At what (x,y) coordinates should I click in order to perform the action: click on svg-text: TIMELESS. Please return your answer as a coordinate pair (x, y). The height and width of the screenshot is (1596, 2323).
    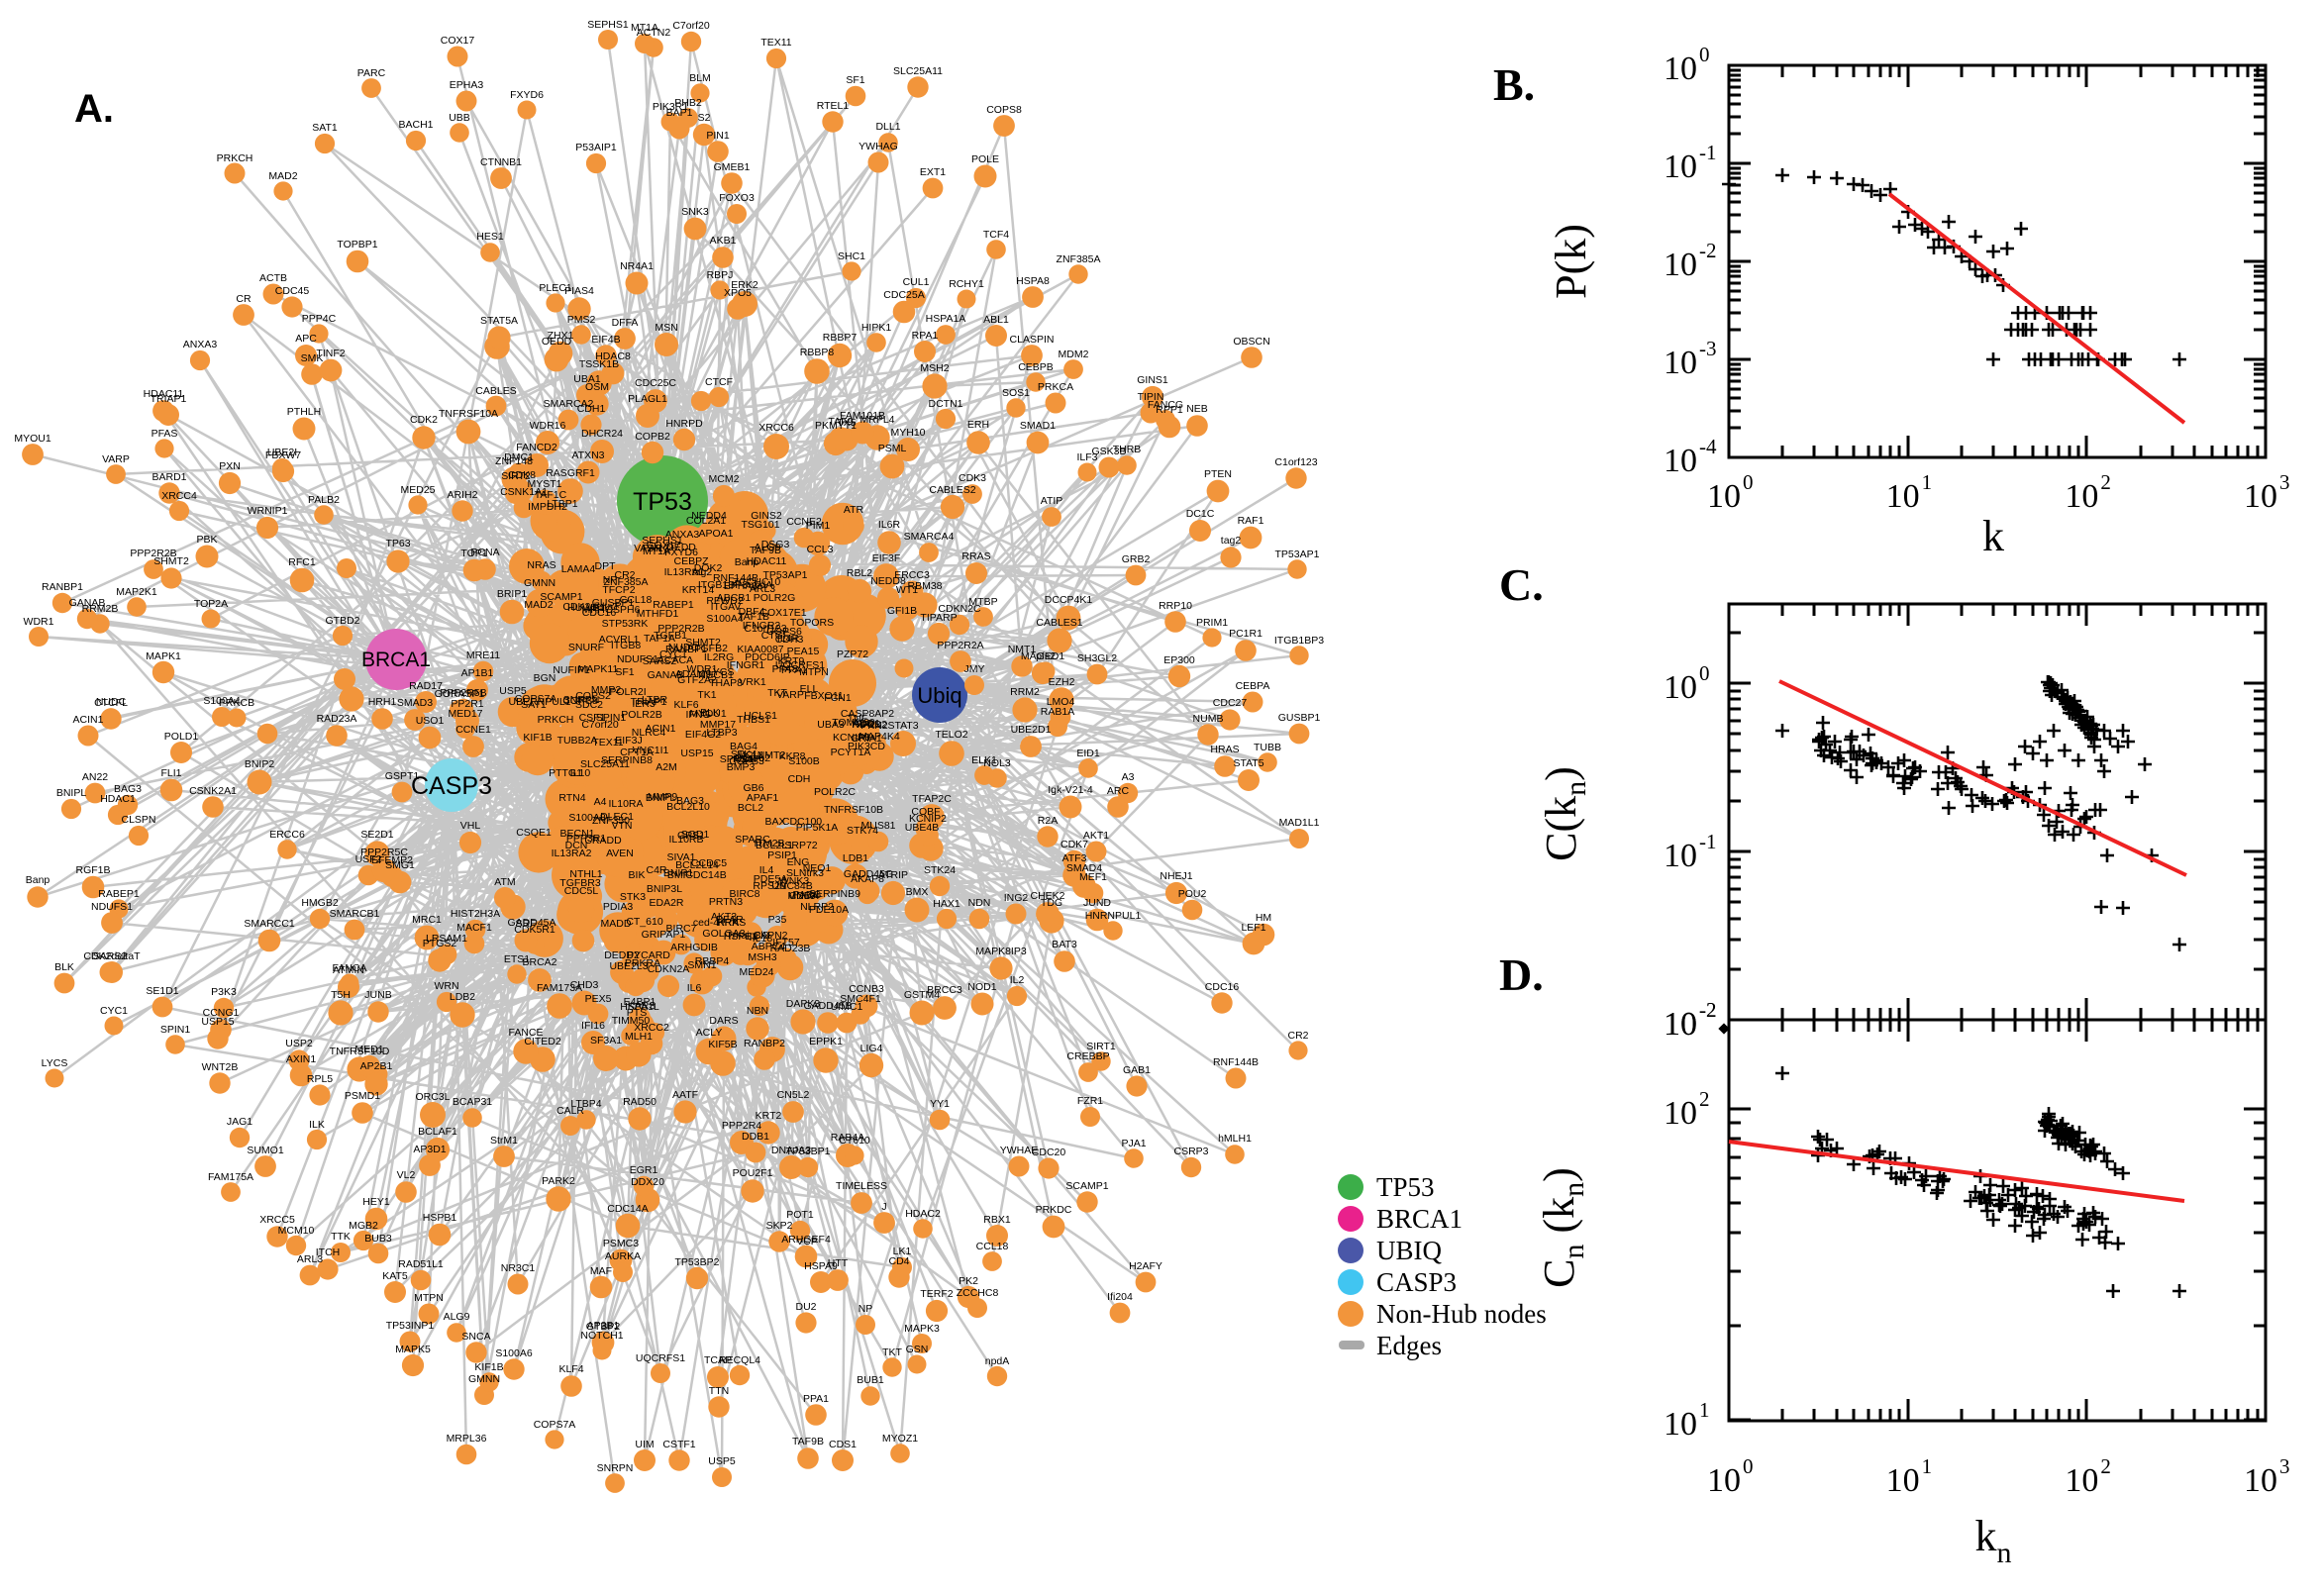
    Looking at the image, I should click on (862, 1186).